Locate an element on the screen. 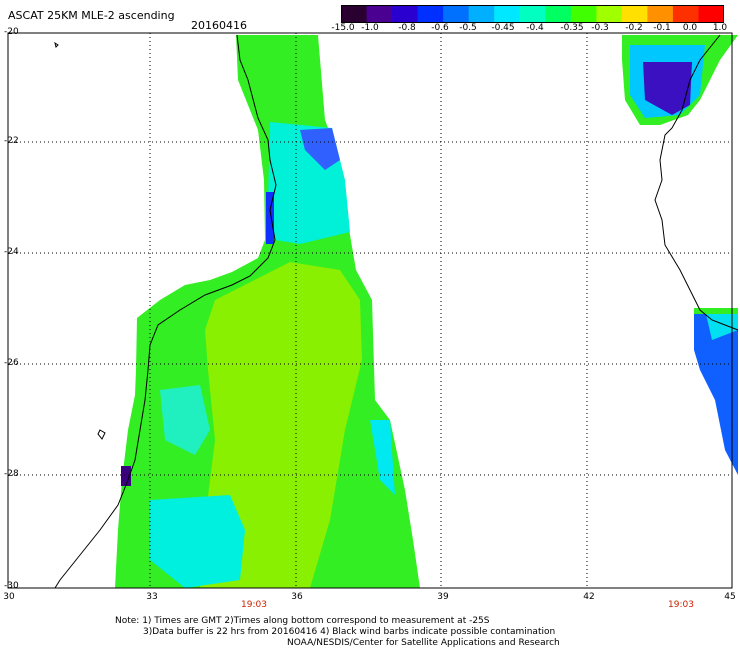 The width and height of the screenshot is (740, 650). colorbar-label: -0.4 is located at coordinates (535, 28).